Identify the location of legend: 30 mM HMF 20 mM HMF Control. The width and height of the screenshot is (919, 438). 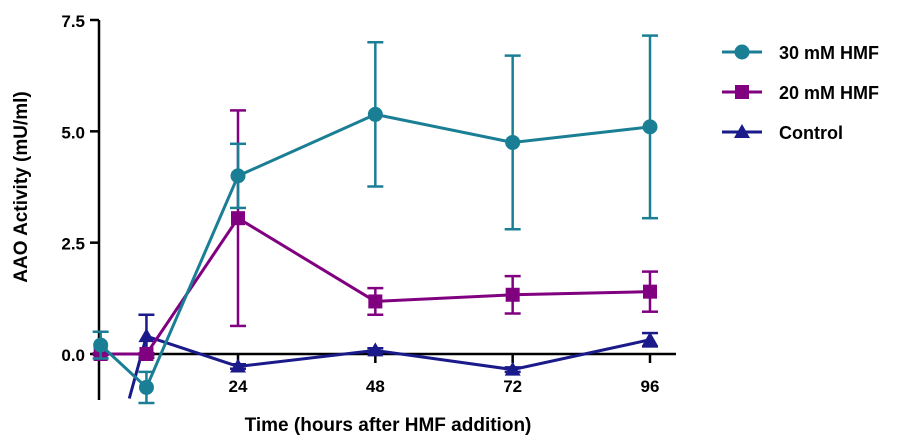
(800, 93).